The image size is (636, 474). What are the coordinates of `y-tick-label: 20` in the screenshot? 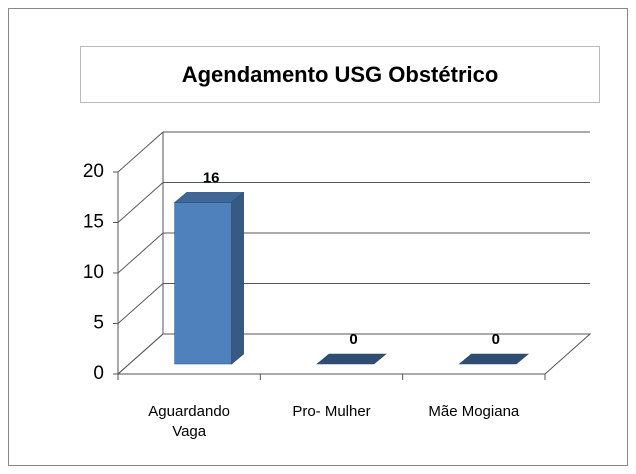 It's located at (93, 171).